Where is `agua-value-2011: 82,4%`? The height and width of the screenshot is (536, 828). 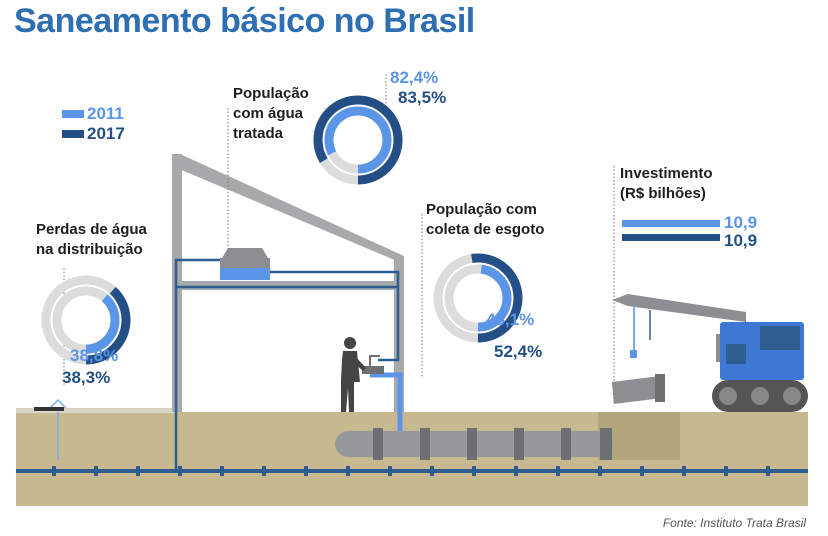
agua-value-2011: 82,4% is located at coordinates (414, 77).